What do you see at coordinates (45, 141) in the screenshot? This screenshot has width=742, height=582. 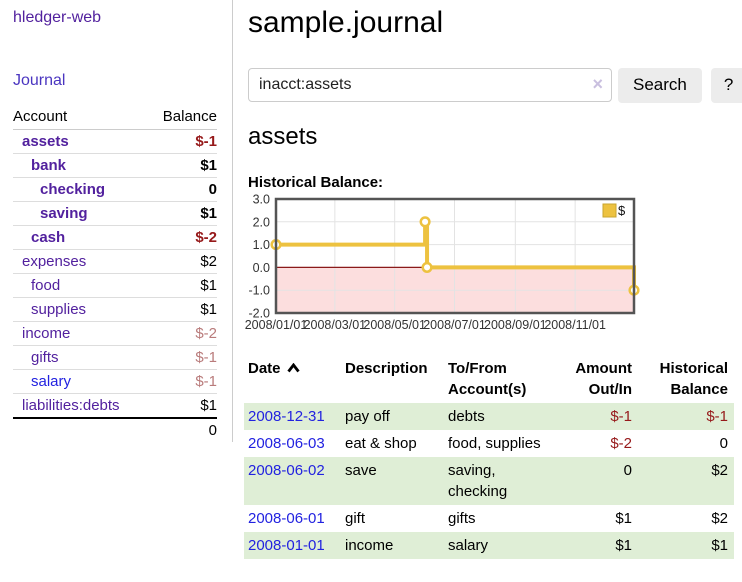 I see `account-link: assets` at bounding box center [45, 141].